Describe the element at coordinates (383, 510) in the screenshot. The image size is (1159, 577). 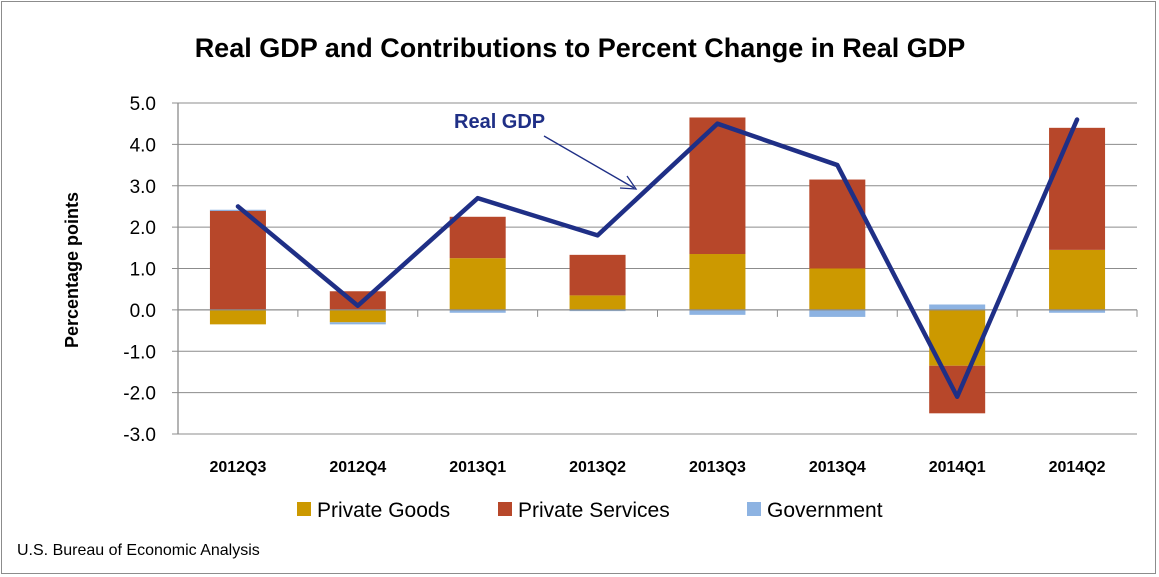
I see `legend-label-private-goods: Private Goods` at that location.